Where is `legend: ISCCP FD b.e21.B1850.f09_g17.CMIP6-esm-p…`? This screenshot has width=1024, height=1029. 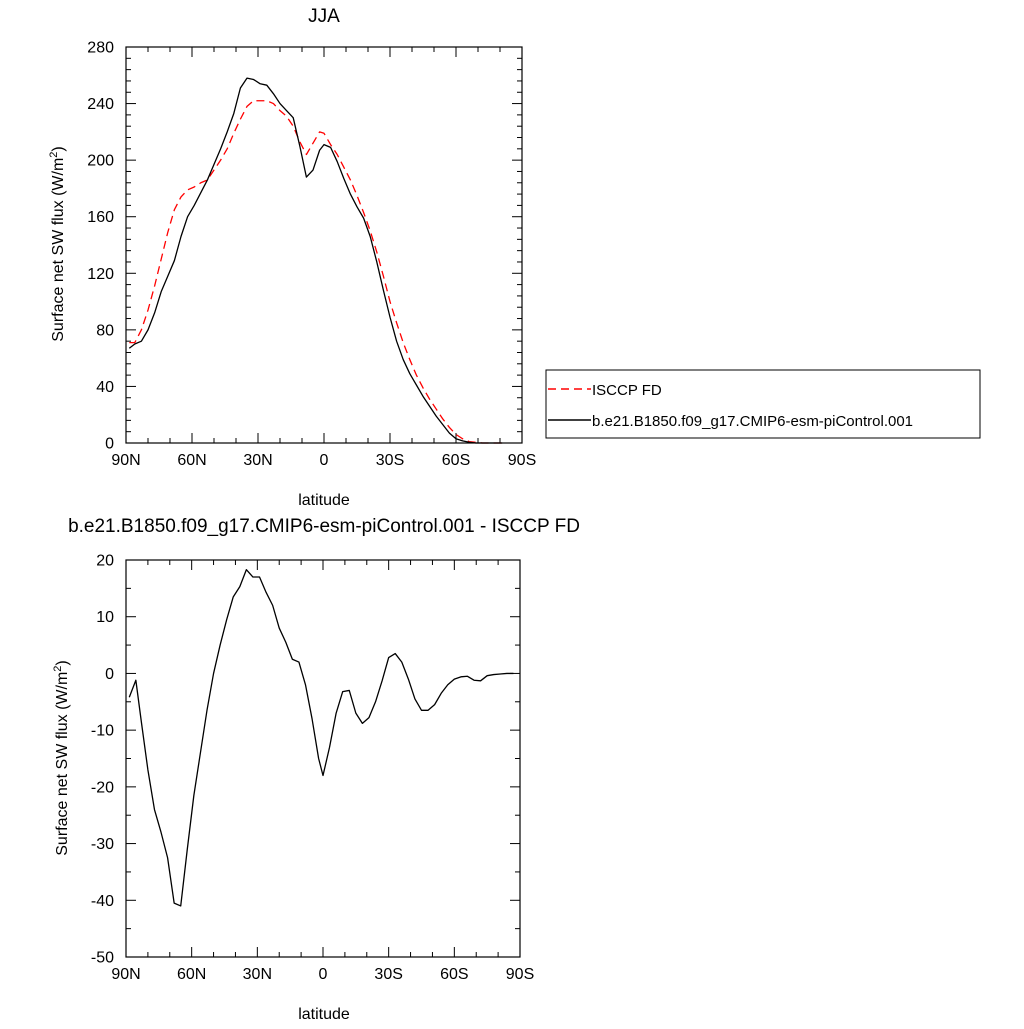
legend: ISCCP FD b.e21.B1850.f09_g17.CMIP6-esm-p… is located at coordinates (763, 404).